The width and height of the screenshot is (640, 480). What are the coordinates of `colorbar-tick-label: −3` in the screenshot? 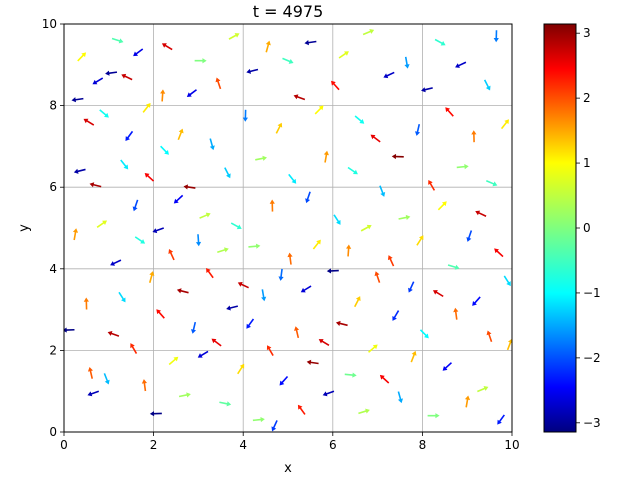 It's located at (592, 423).